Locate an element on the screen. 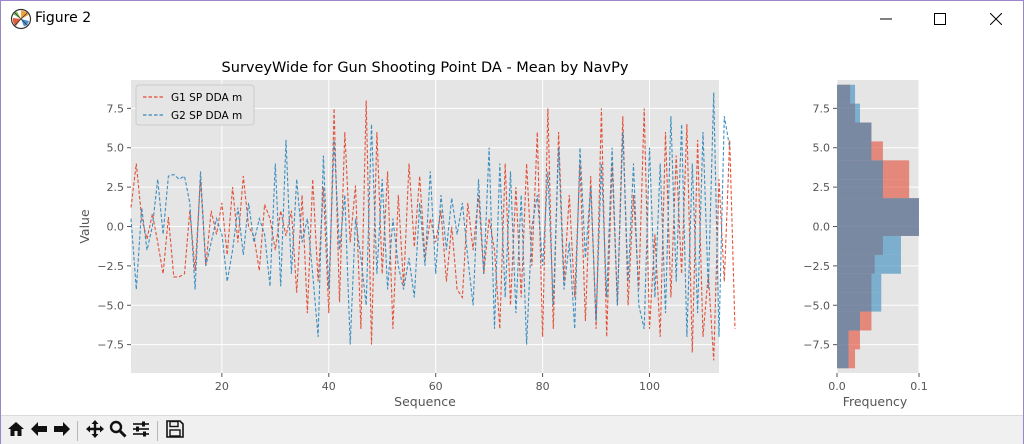  navigation-toolbar is located at coordinates (512, 429).